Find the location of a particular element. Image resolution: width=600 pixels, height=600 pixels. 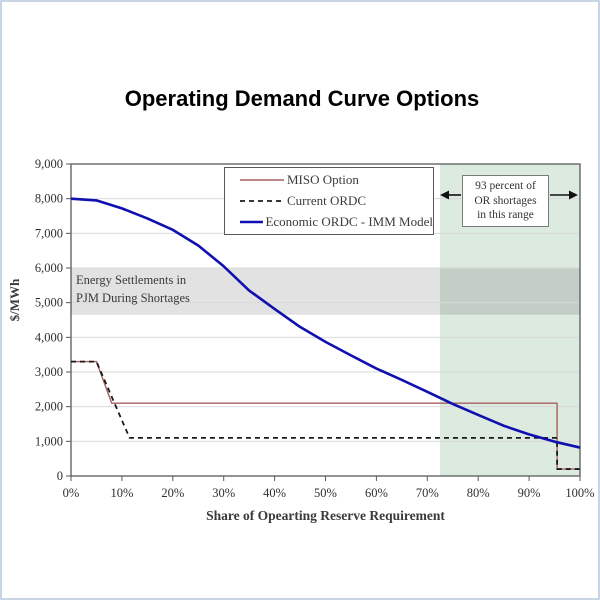

left-arrowhead-icon is located at coordinates (445, 195).